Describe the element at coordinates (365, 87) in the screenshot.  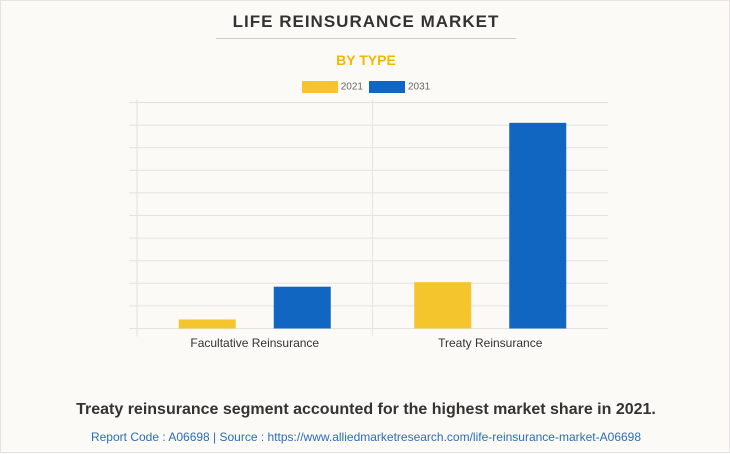
I see `legend: 2021 2031` at that location.